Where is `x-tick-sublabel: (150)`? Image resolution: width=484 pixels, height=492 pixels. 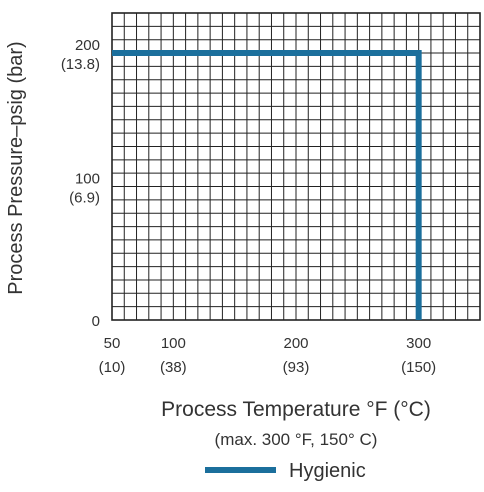 x-tick-sublabel: (150) is located at coordinates (418, 367).